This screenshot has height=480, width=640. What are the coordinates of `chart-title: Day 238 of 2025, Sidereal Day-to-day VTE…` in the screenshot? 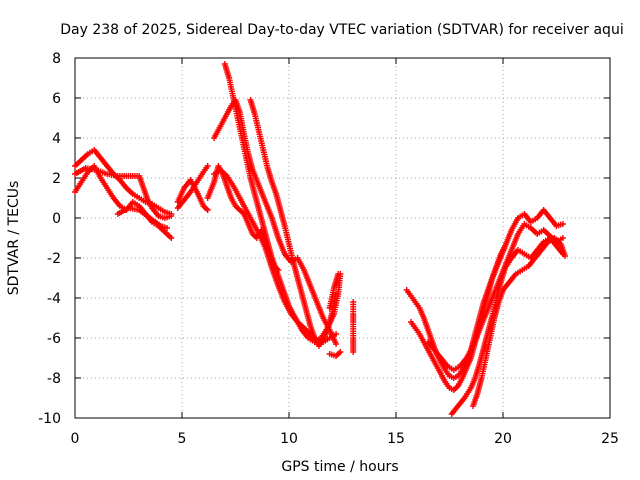 It's located at (341, 30).